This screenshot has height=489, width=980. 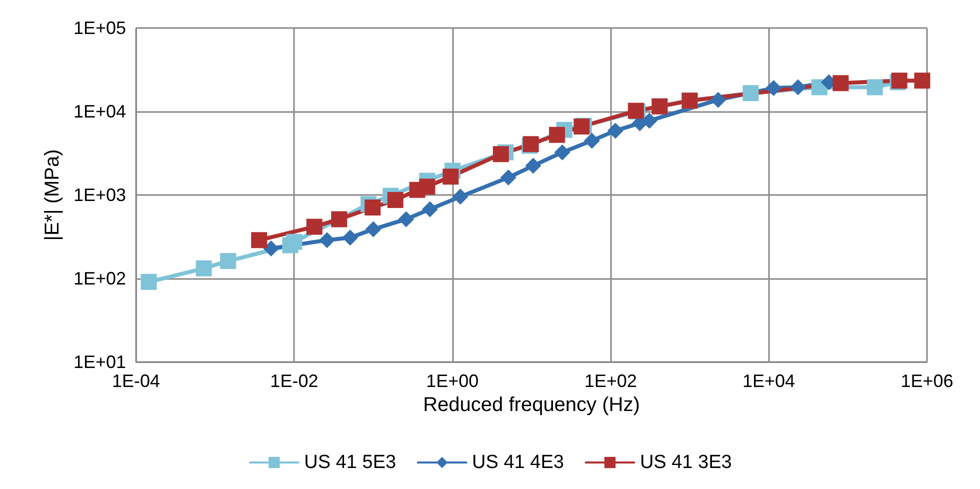 What do you see at coordinates (531, 405) in the screenshot?
I see `x-axis-title: Reduced frequency (Hz)` at bounding box center [531, 405].